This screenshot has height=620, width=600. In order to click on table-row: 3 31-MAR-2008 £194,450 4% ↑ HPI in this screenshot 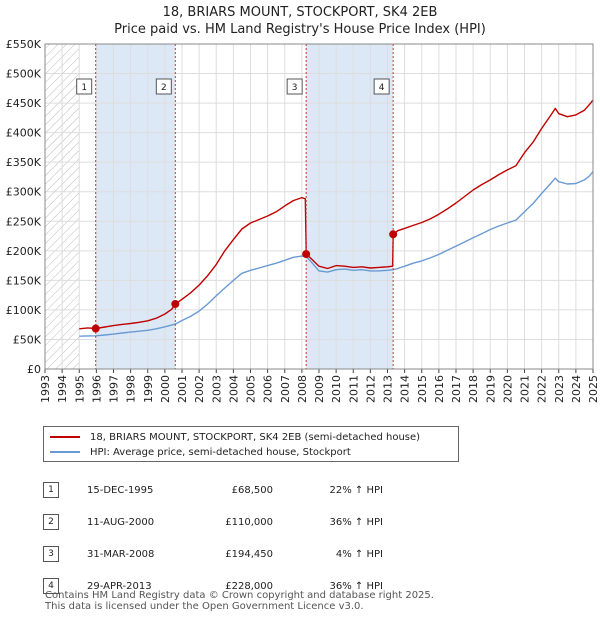, I will do `click(213, 554)`.